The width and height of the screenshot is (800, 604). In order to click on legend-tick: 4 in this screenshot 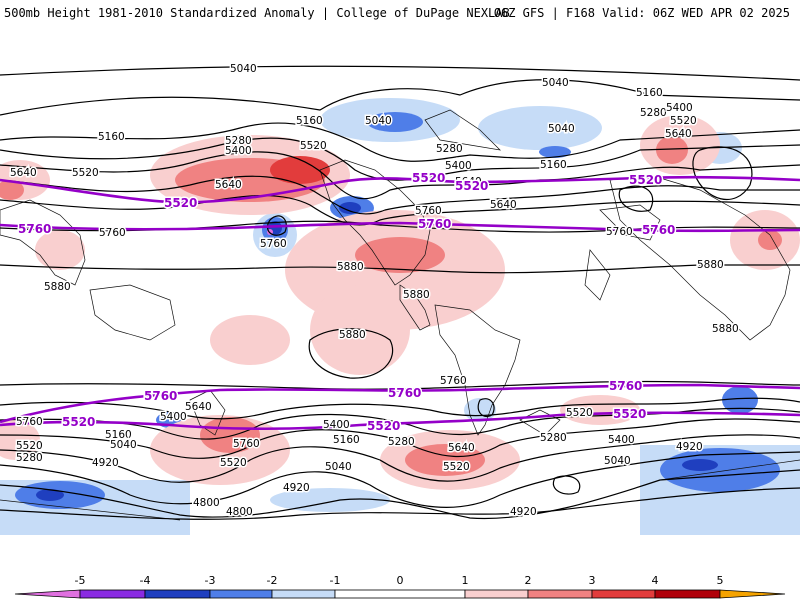, I will do `click(655, 580)`.